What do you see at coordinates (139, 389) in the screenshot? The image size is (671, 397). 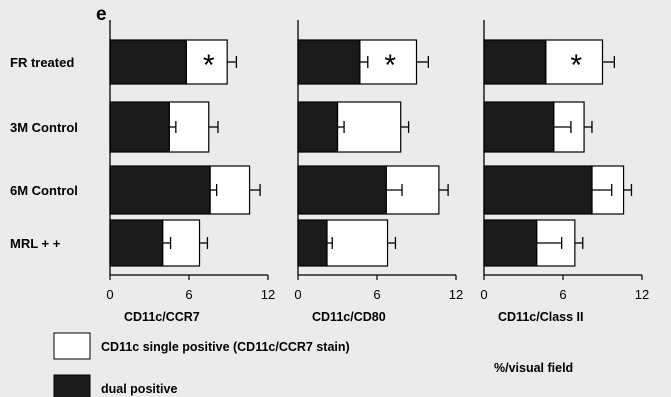 I see `legend-label-dual: dual positive` at bounding box center [139, 389].